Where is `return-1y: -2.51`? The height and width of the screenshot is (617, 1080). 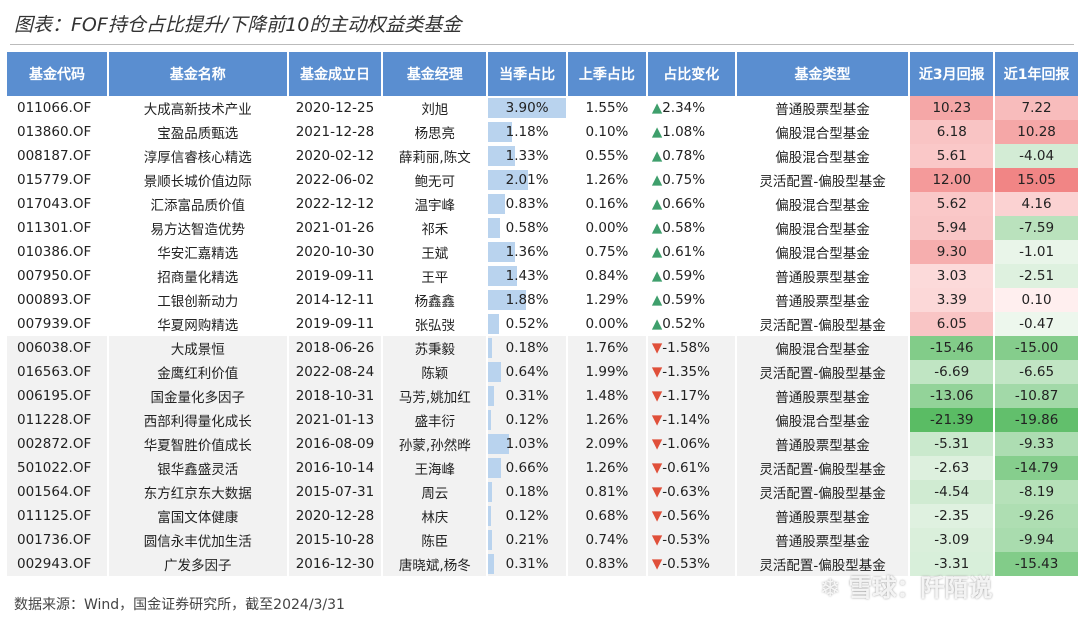 return-1y: -2.51 is located at coordinates (1036, 276).